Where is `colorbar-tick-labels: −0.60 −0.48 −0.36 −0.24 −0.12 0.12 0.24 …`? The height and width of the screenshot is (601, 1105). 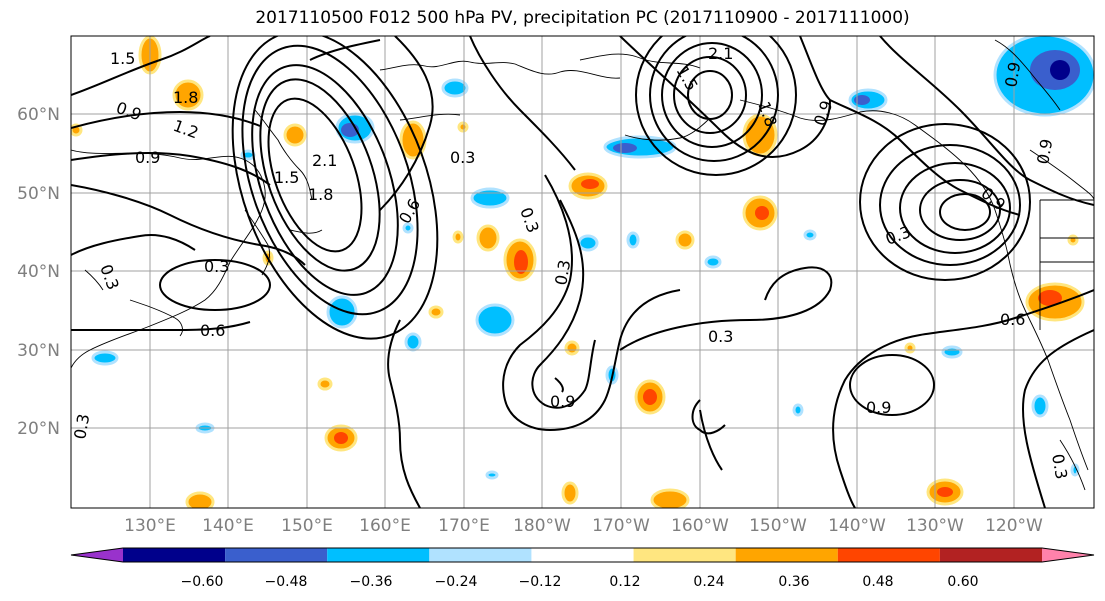 colorbar-tick-labels: −0.60 −0.48 −0.36 −0.24 −0.12 0.12 0.24 … is located at coordinates (580, 582).